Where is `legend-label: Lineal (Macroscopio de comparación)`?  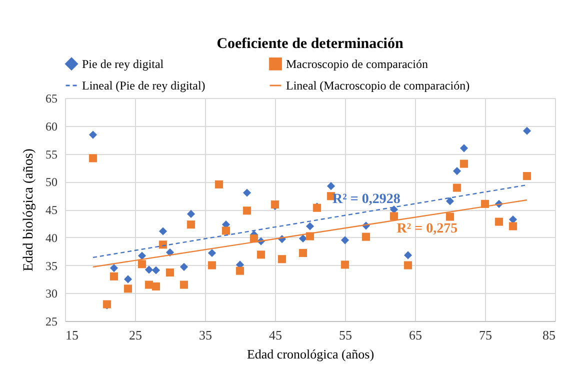 legend-label: Lineal (Macroscopio de comparación) is located at coordinates (378, 85).